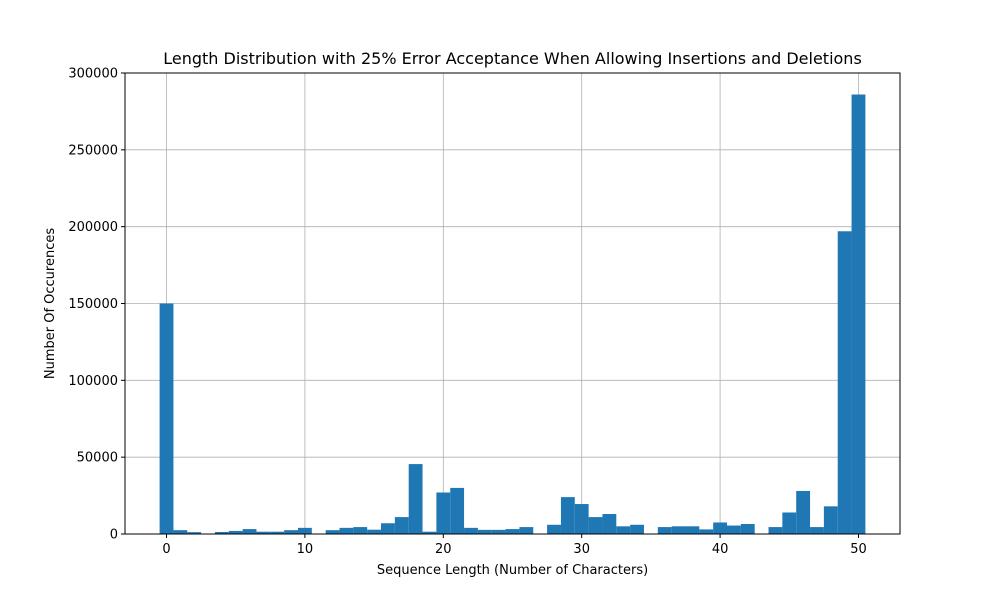 This screenshot has width=1000, height=600. Describe the element at coordinates (581, 549) in the screenshot. I see `x-tick-label: 30` at that location.